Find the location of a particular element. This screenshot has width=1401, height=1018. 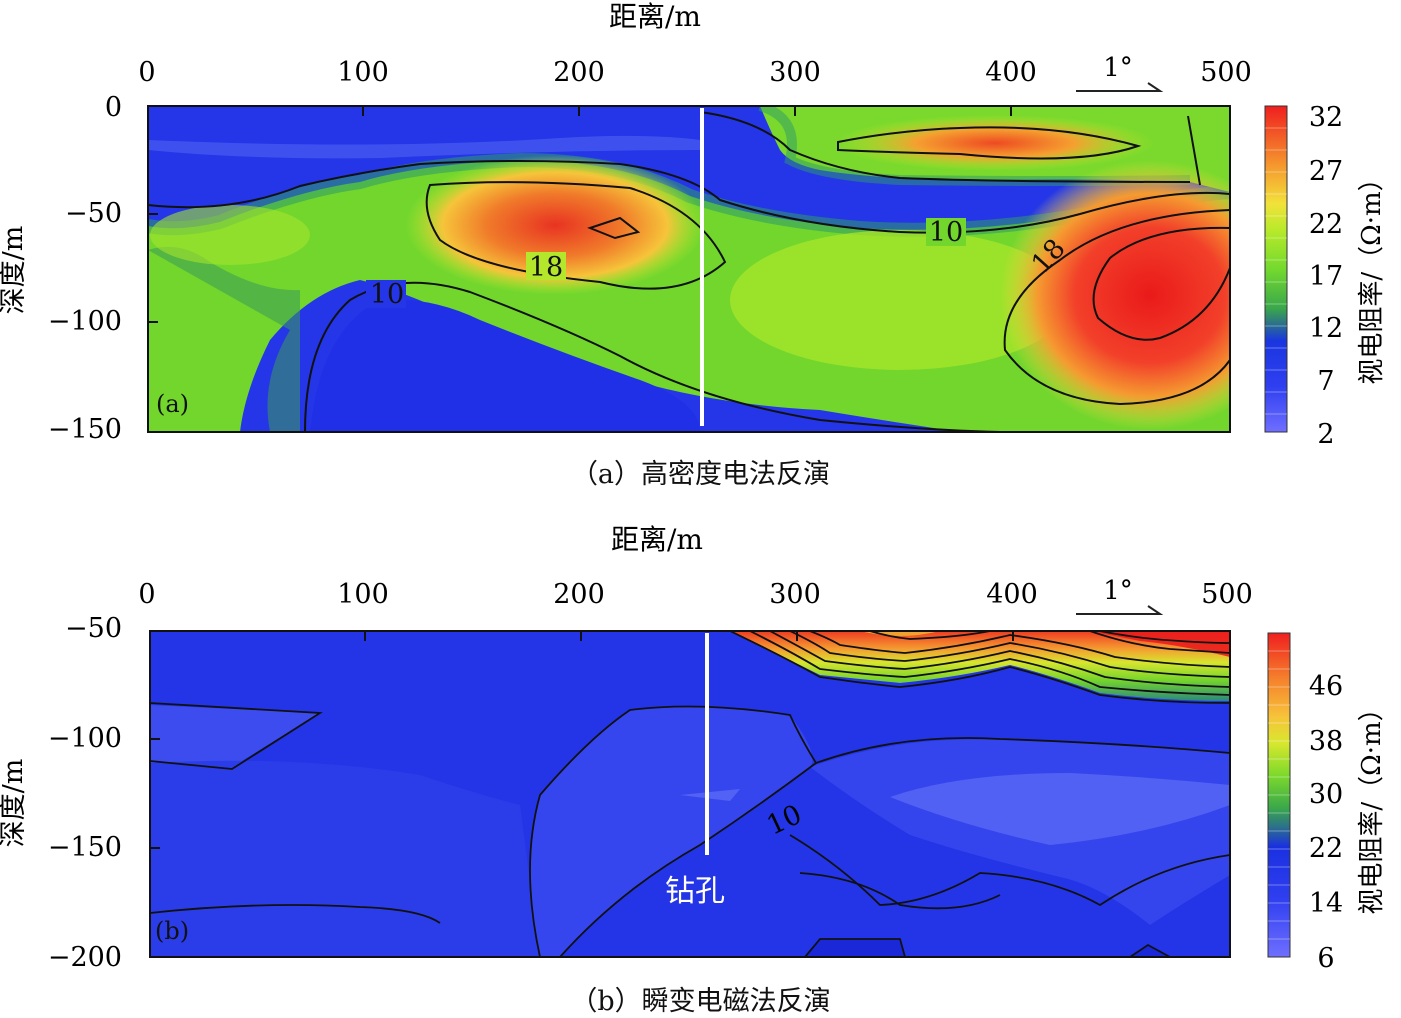

panel-b-ylabel: 深度/m is located at coordinates (14, 803).